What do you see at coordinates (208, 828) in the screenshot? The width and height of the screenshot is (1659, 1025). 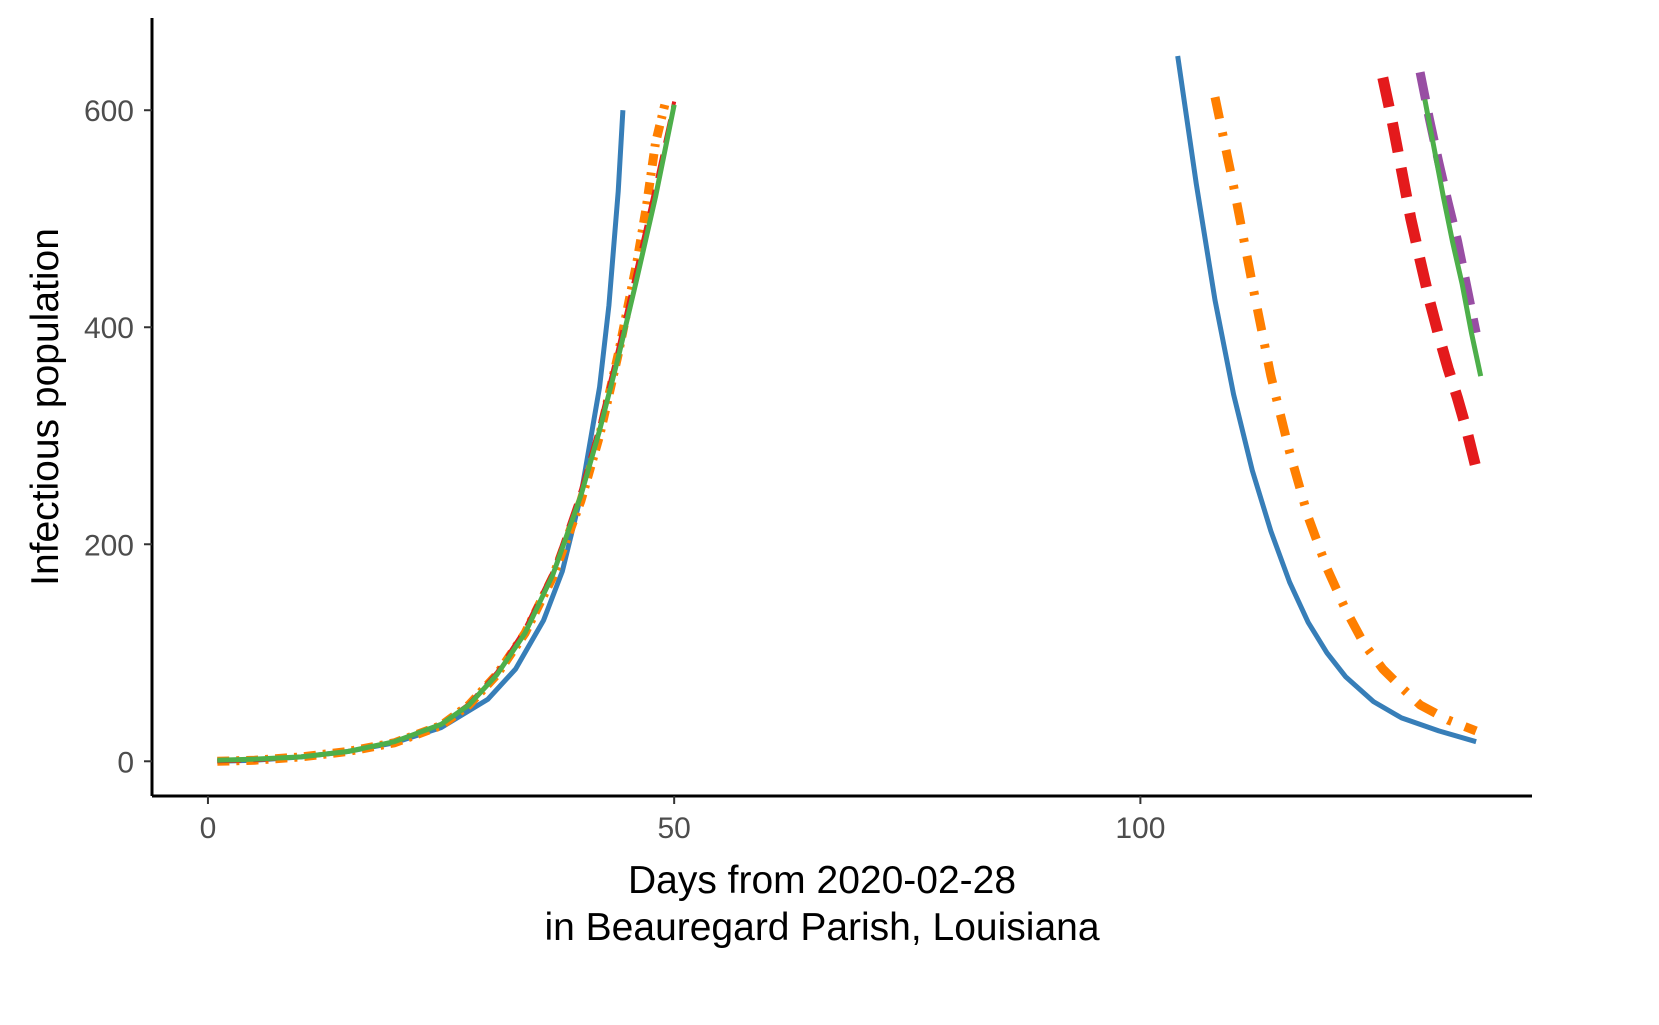 I see `x-tick-label: 0` at bounding box center [208, 828].